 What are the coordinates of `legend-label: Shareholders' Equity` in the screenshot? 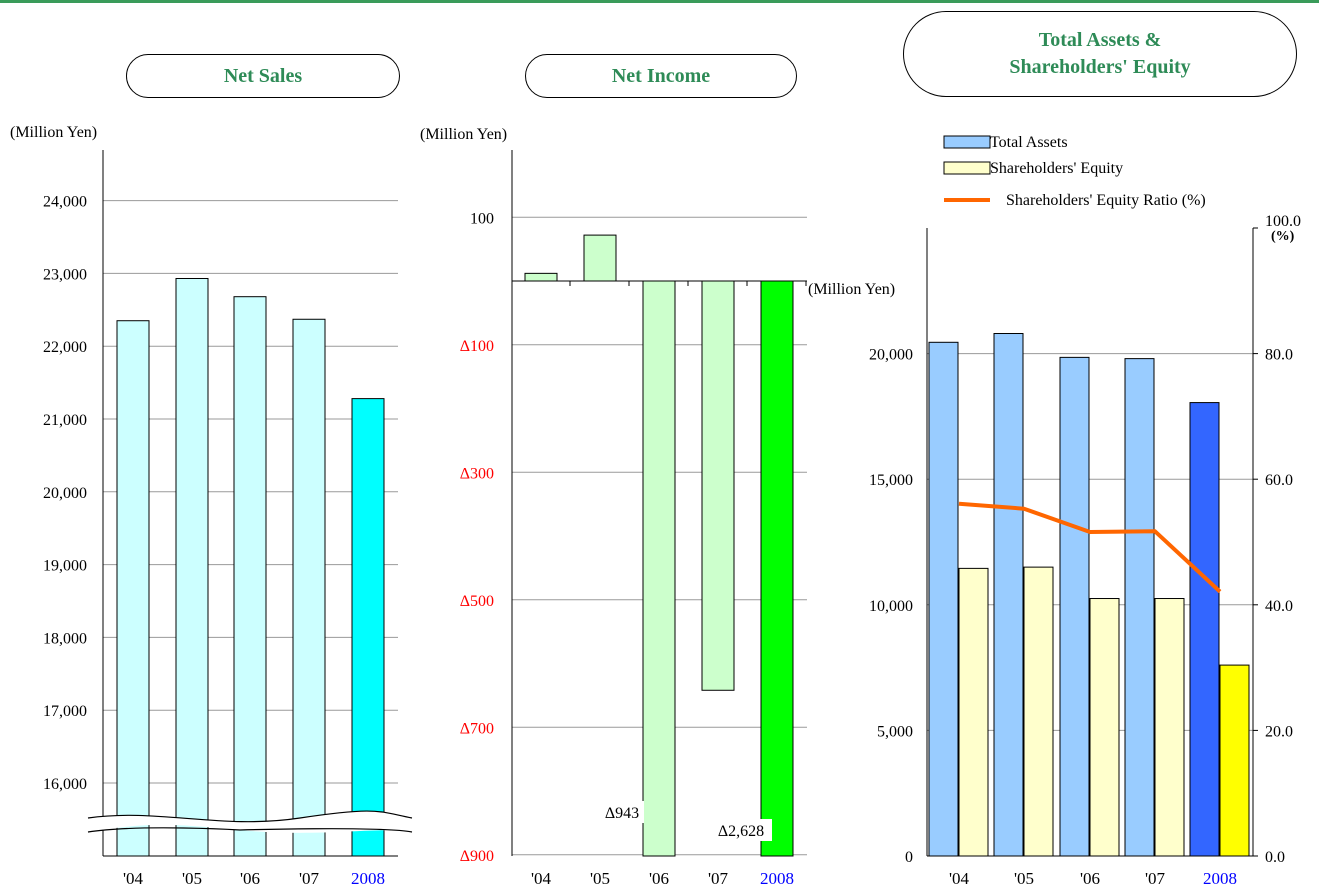 It's located at (1056, 168).